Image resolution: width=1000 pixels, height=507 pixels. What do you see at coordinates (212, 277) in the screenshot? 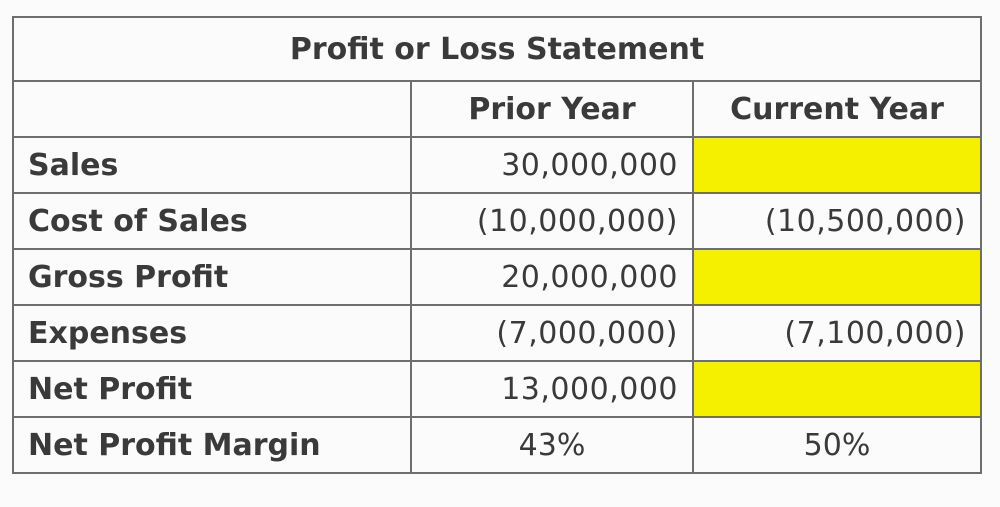
I see `row-label: Gross Profit` at bounding box center [212, 277].